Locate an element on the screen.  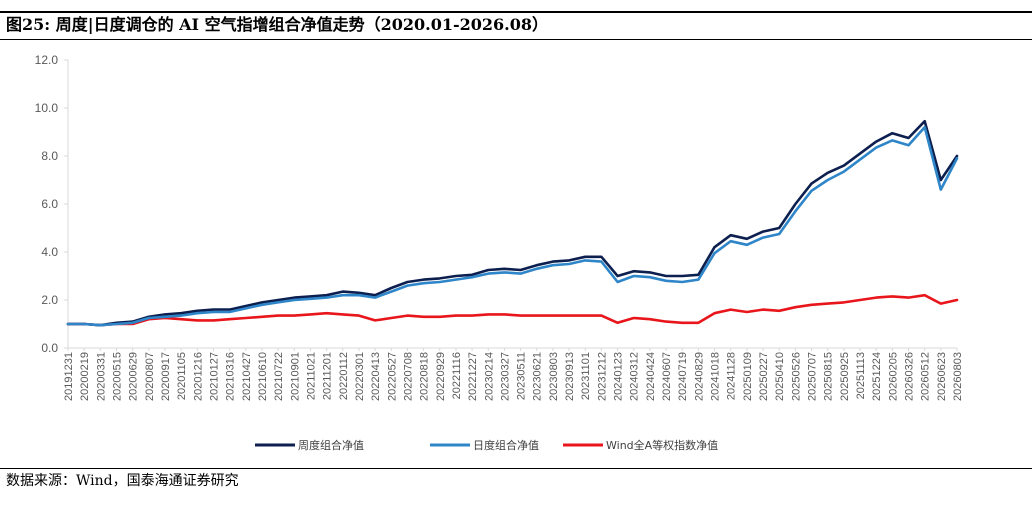
x-tick-label: 20230621 is located at coordinates (538, 376).